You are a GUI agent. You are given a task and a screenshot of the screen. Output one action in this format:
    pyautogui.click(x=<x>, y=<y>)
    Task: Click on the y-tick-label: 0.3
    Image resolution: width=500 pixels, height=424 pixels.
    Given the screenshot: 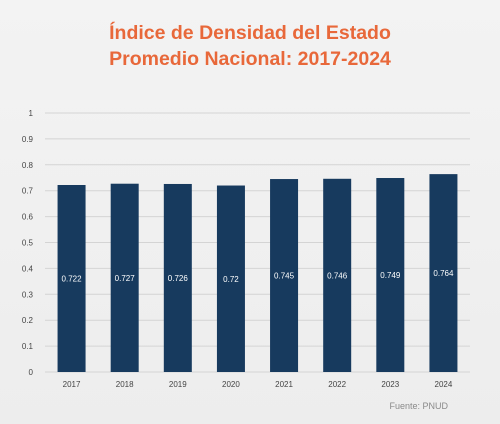 What is the action you would take?
    pyautogui.click(x=28, y=294)
    